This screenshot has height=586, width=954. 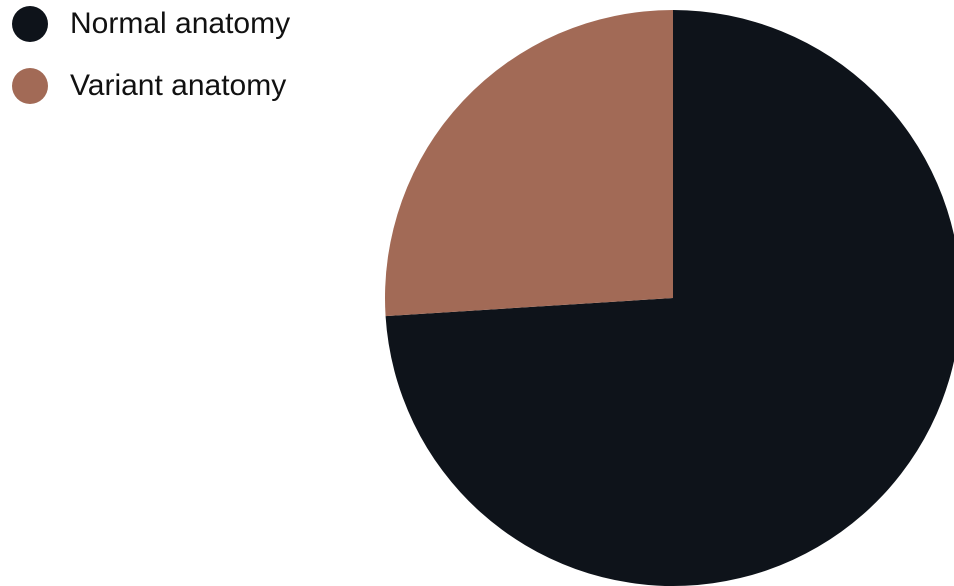 I want to click on legend: Normal anatomy Variant anatomy, so click(x=151, y=68).